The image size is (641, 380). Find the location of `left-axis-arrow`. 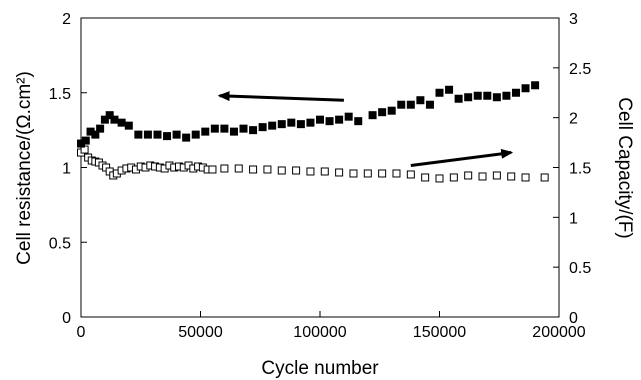

left-axis-arrow is located at coordinates (280, 96).